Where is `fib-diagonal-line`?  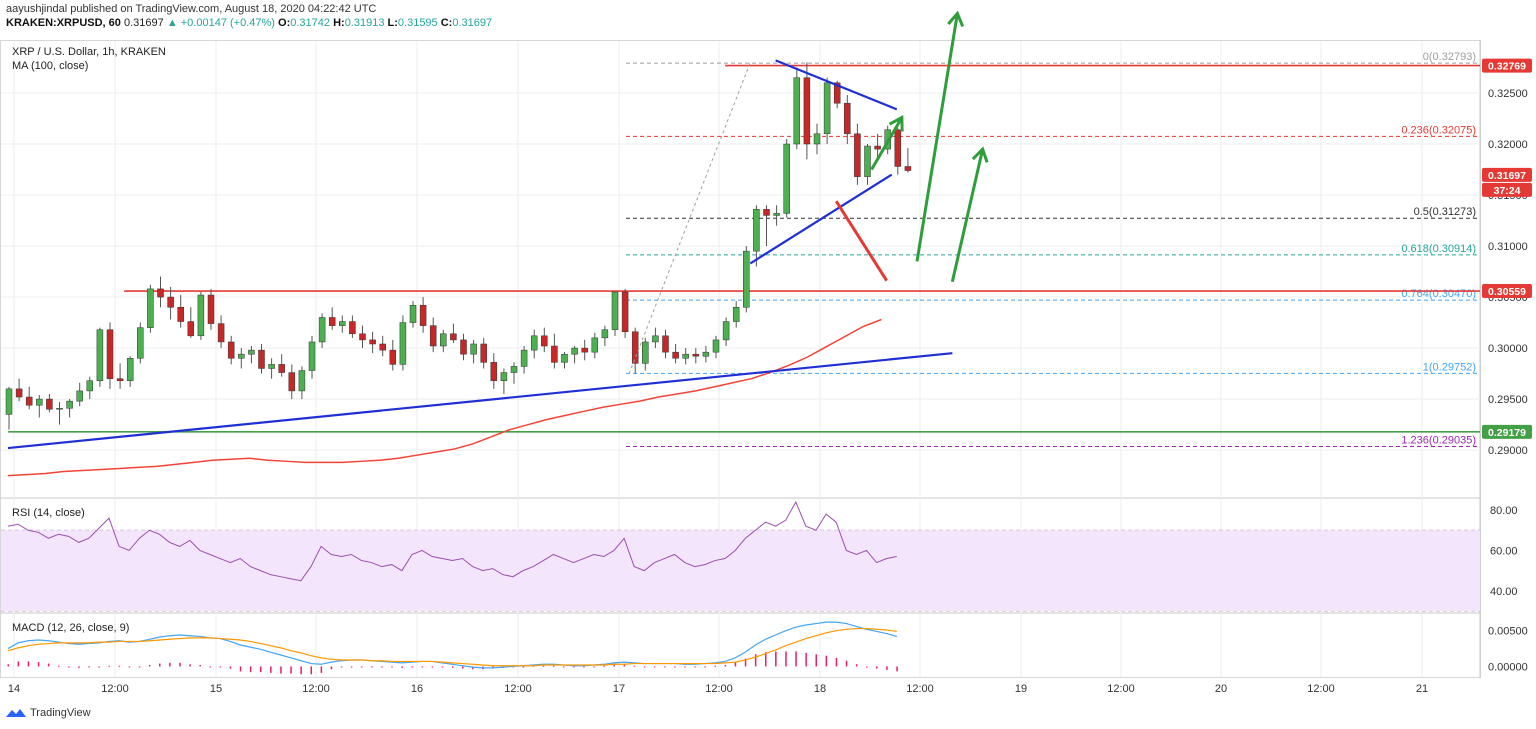 fib-diagonal-line is located at coordinates (689, 218).